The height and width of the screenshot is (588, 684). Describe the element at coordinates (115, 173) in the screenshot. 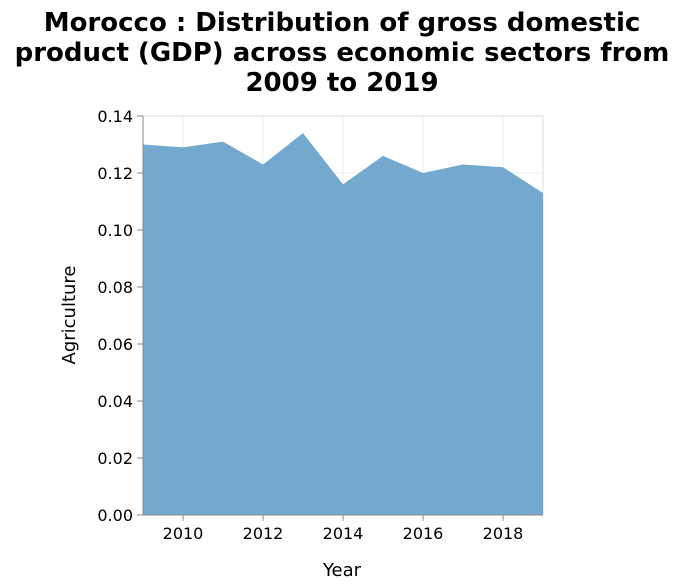

I see `y-tick-label: 0.12` at that location.